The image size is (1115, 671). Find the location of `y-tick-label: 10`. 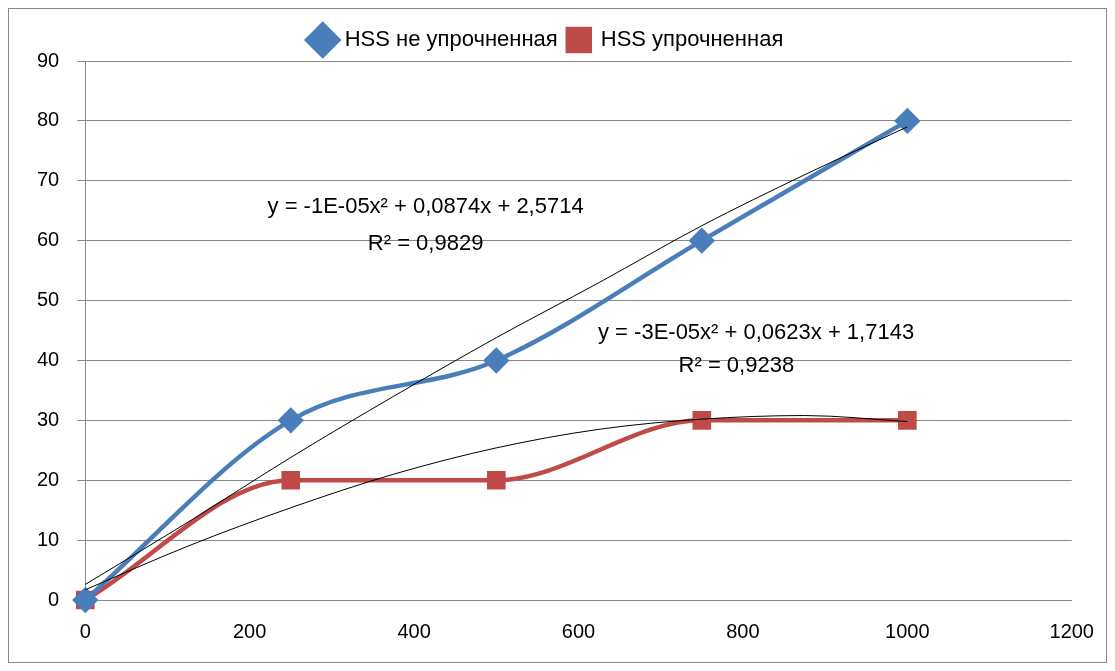

y-tick-label: 10 is located at coordinates (48, 538).